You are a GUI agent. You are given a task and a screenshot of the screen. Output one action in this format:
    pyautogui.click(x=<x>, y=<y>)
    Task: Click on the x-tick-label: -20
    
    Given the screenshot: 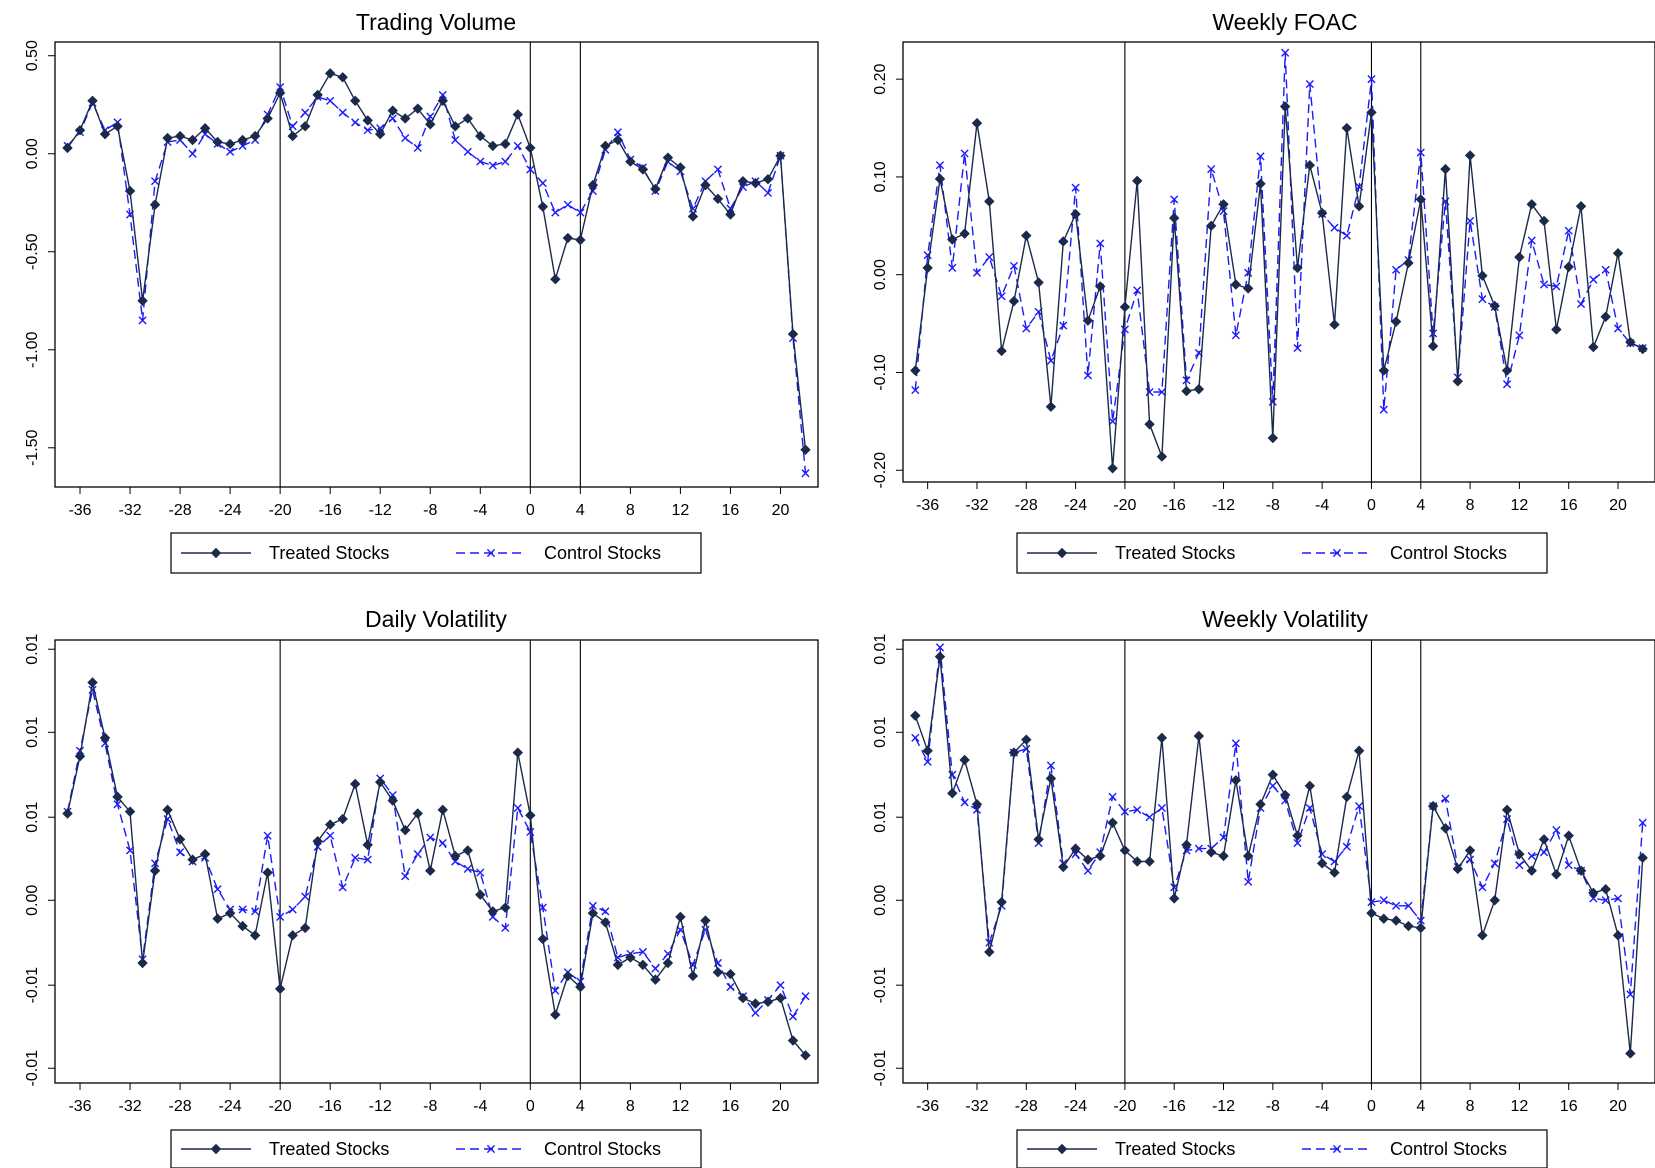 What is the action you would take?
    pyautogui.click(x=280, y=1106)
    